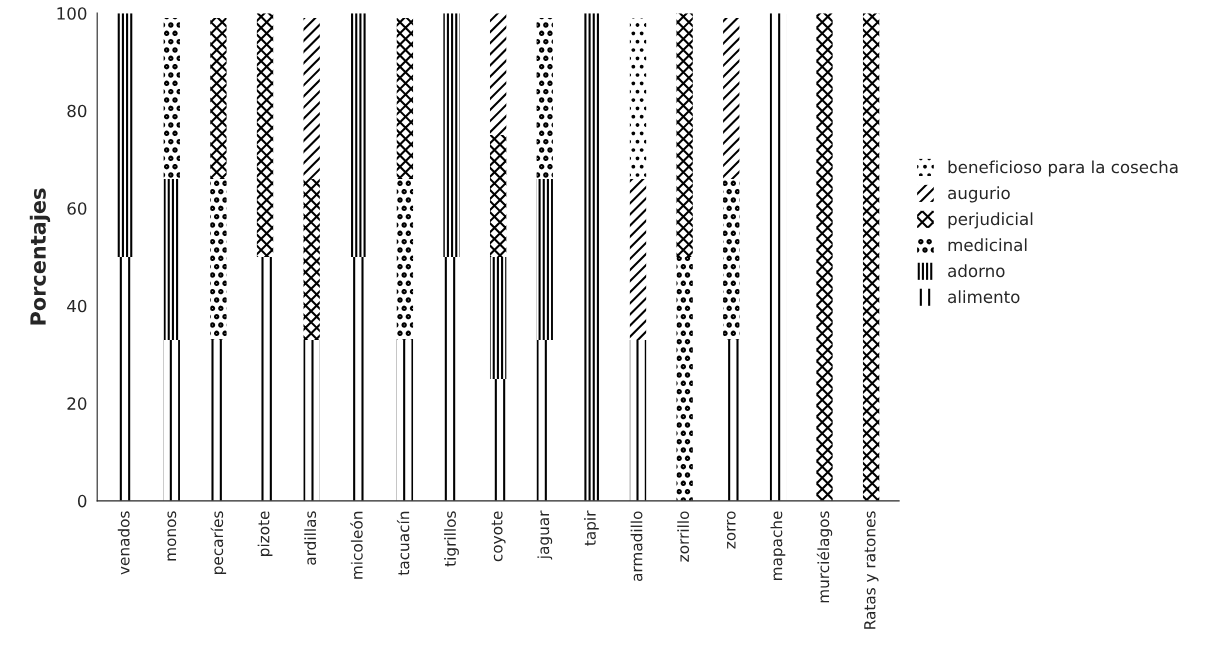 Image resolution: width=1215 pixels, height=659 pixels. I want to click on y-tick-label: 100, so click(72, 13).